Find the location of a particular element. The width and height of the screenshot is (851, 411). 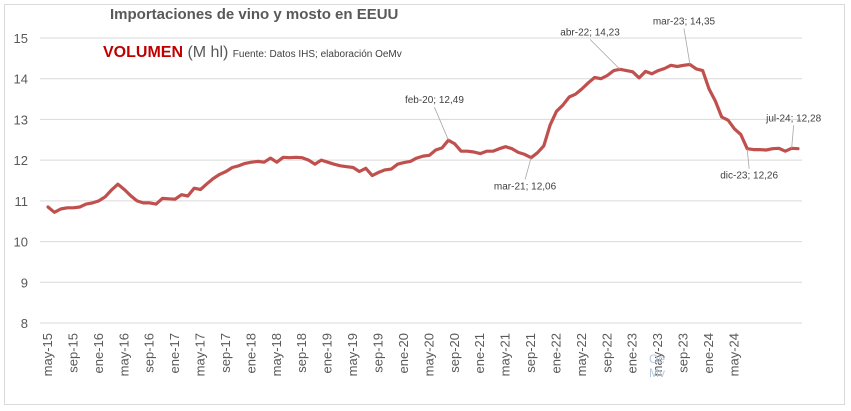

x-tick-label: may-21 is located at coordinates (505, 354).